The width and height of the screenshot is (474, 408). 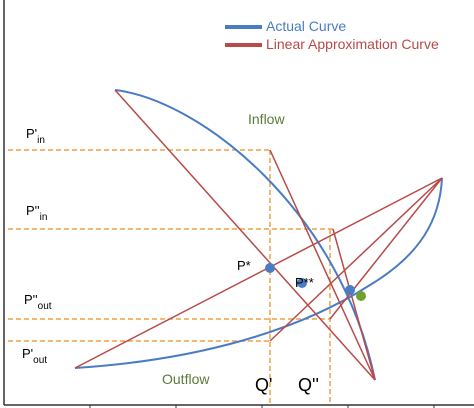 I want to click on legend-label: Linear Approximation Curve, so click(x=352, y=44).